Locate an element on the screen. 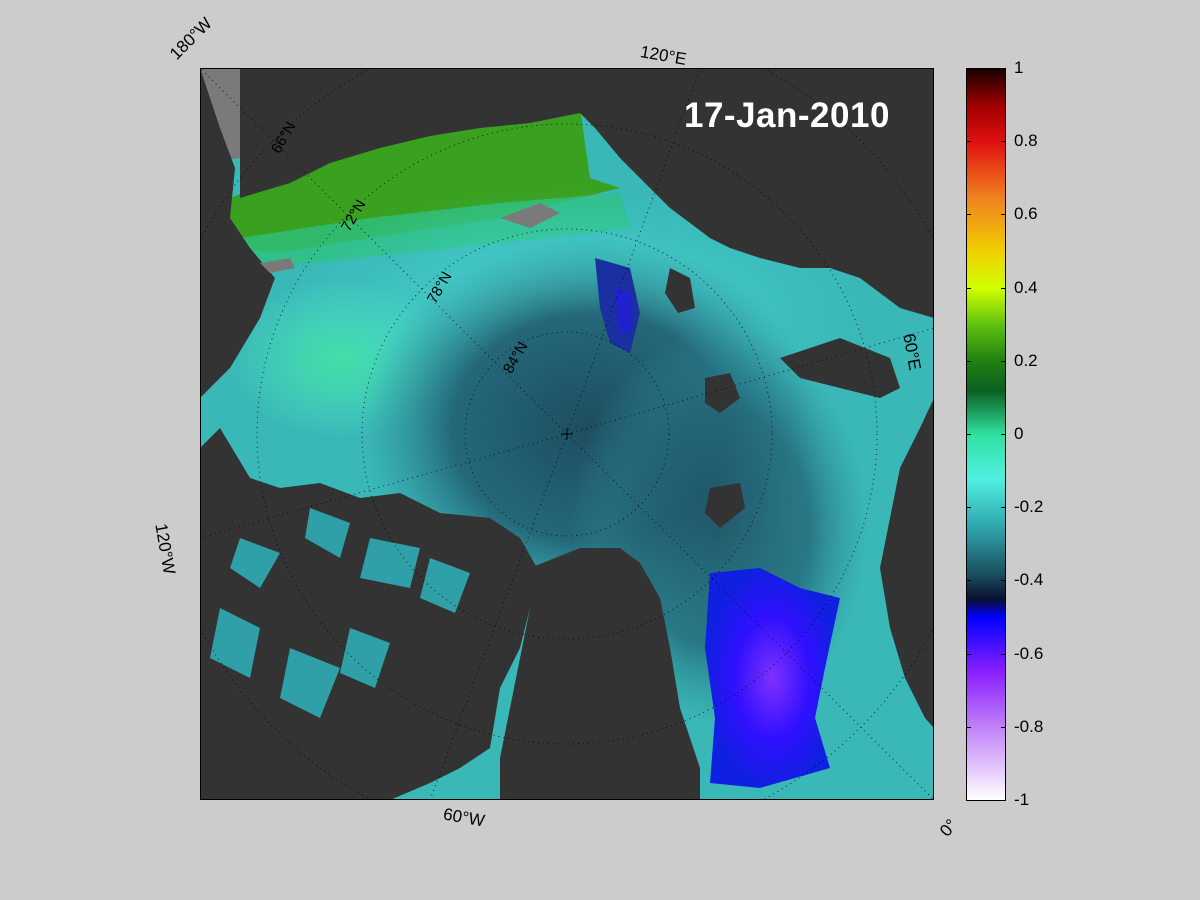 This screenshot has height=900, width=1200. colorbar-tick-label: -0.4 is located at coordinates (1029, 580).